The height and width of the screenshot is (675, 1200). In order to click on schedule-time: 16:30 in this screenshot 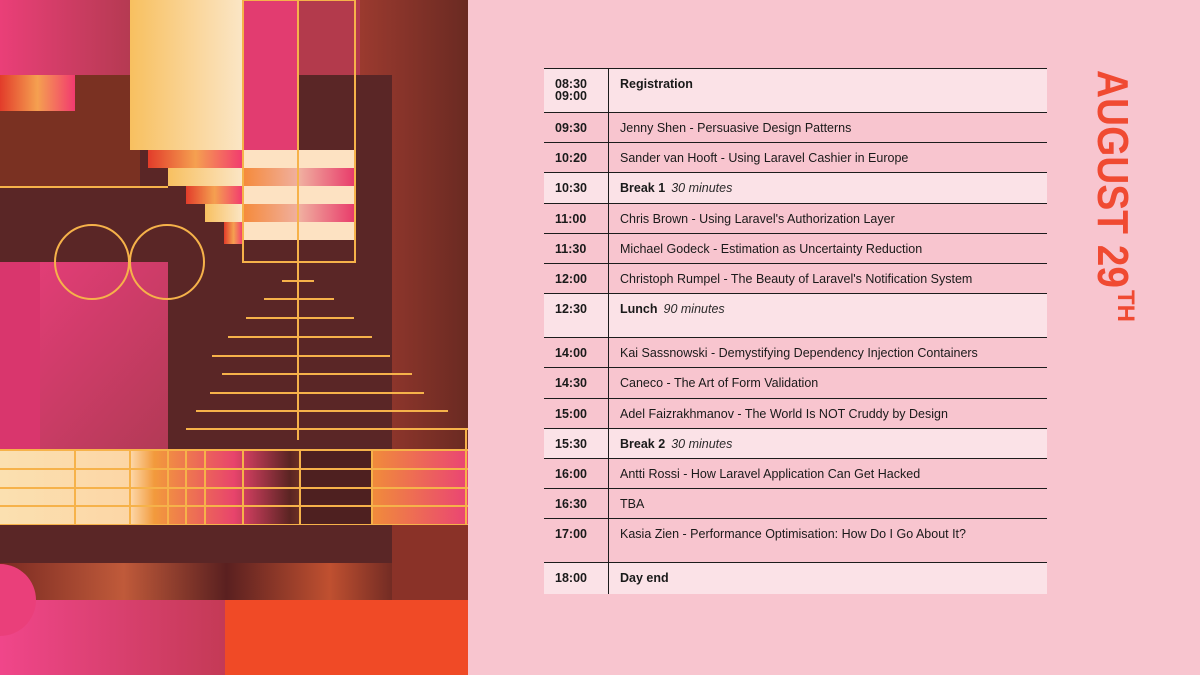, I will do `click(576, 504)`.